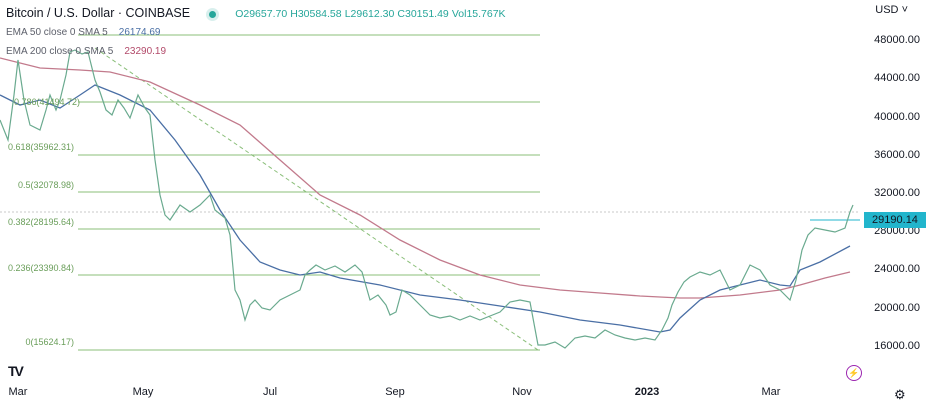 Image resolution: width=930 pixels, height=417 pixels. I want to click on price-tick: 48000.00, so click(897, 40).